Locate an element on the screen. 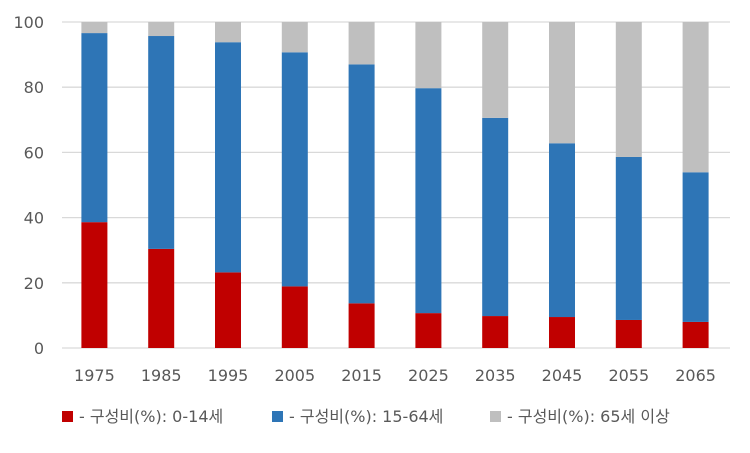 The image size is (750, 453). y-tick-label: 20 is located at coordinates (34, 283).